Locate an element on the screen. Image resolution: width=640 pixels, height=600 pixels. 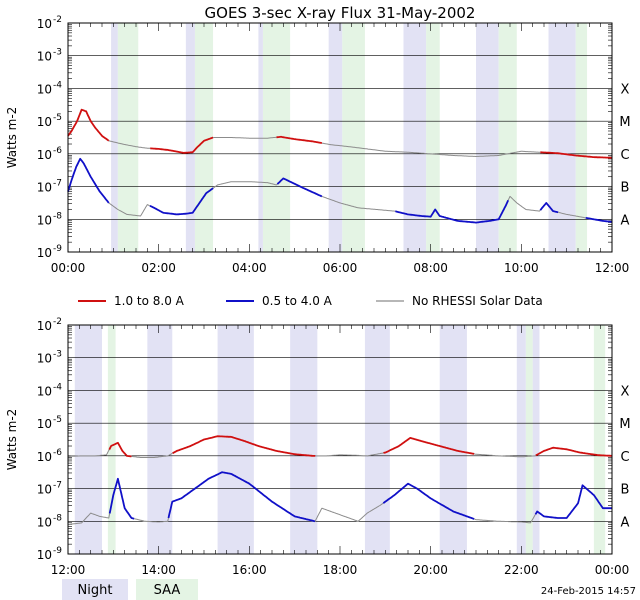
flare-class-label: X is located at coordinates (625, 391).